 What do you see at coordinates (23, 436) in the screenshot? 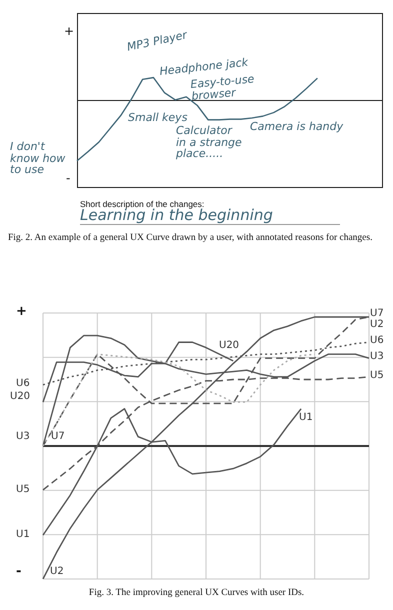
I see `text: U3` at bounding box center [23, 436].